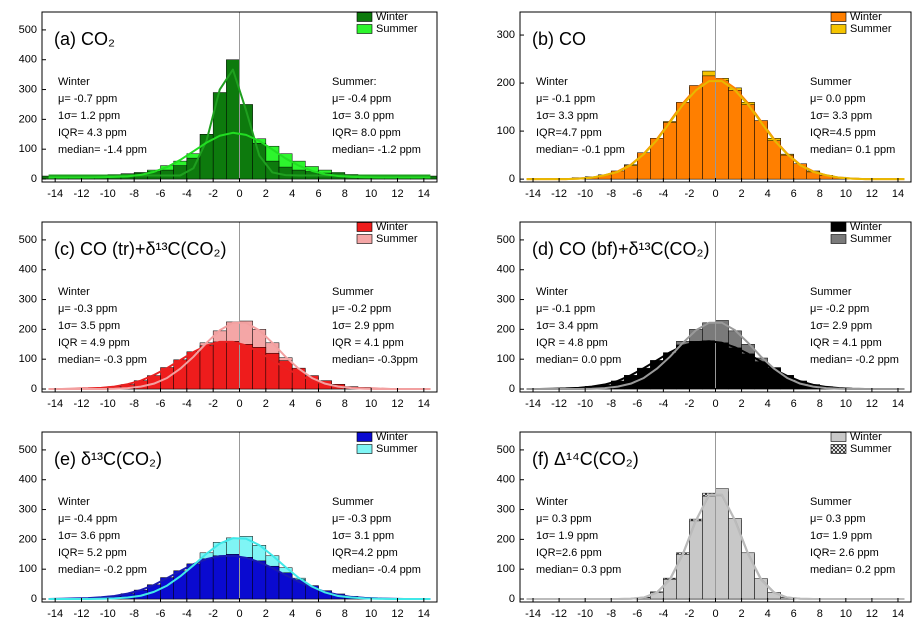 The height and width of the screenshot is (619, 912). Describe the element at coordinates (376, 570) in the screenshot. I see `stats-text: median= -0.4 ppm` at that location.